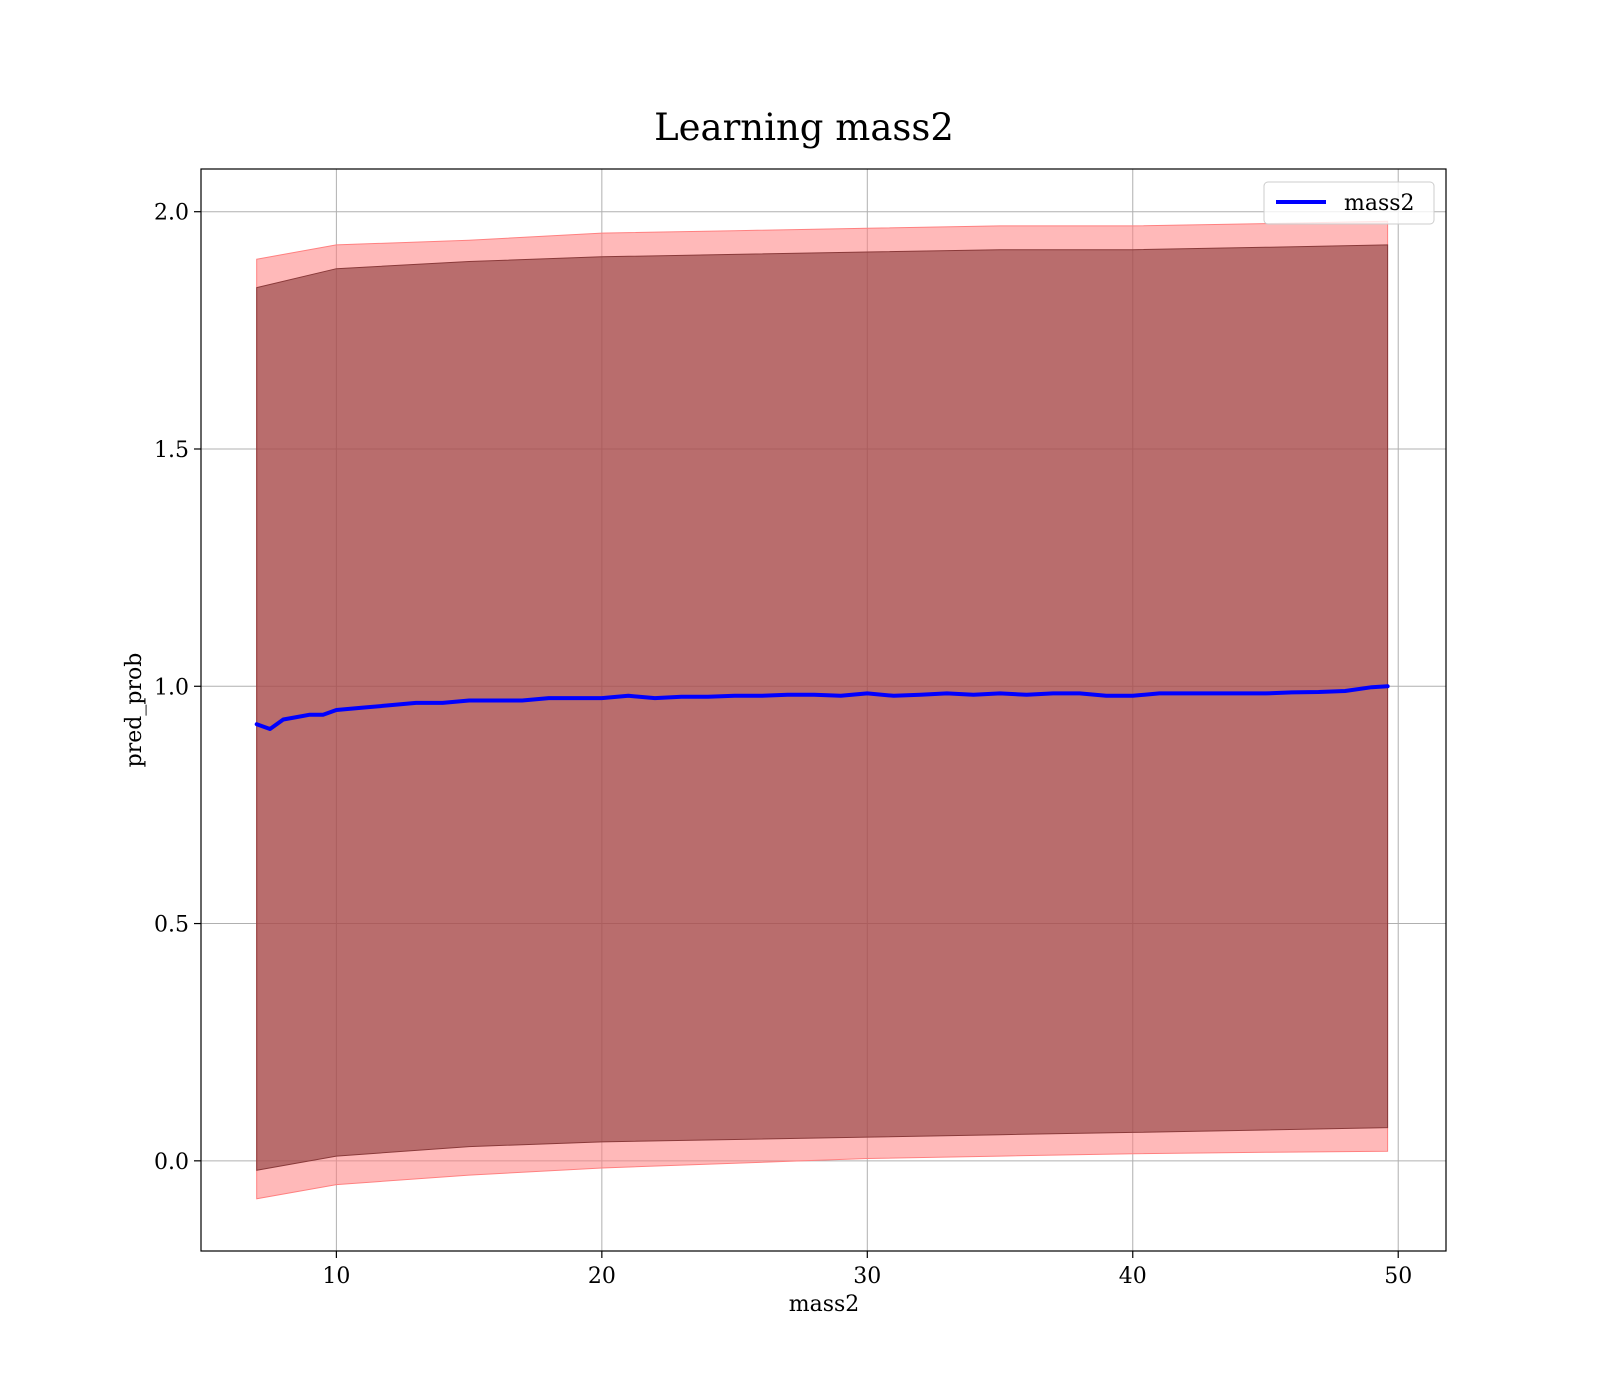 This screenshot has width=1600, height=1400. Describe the element at coordinates (602, 1276) in the screenshot. I see `x-tick-label: 20` at that location.